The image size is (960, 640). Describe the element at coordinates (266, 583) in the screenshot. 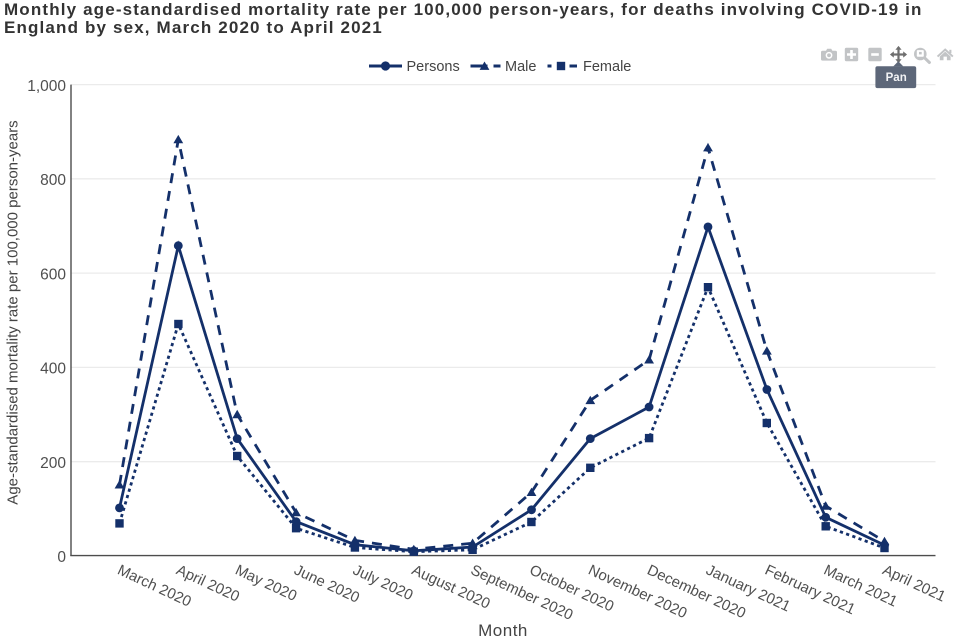

I see `svg-text: May 2020` at that location.